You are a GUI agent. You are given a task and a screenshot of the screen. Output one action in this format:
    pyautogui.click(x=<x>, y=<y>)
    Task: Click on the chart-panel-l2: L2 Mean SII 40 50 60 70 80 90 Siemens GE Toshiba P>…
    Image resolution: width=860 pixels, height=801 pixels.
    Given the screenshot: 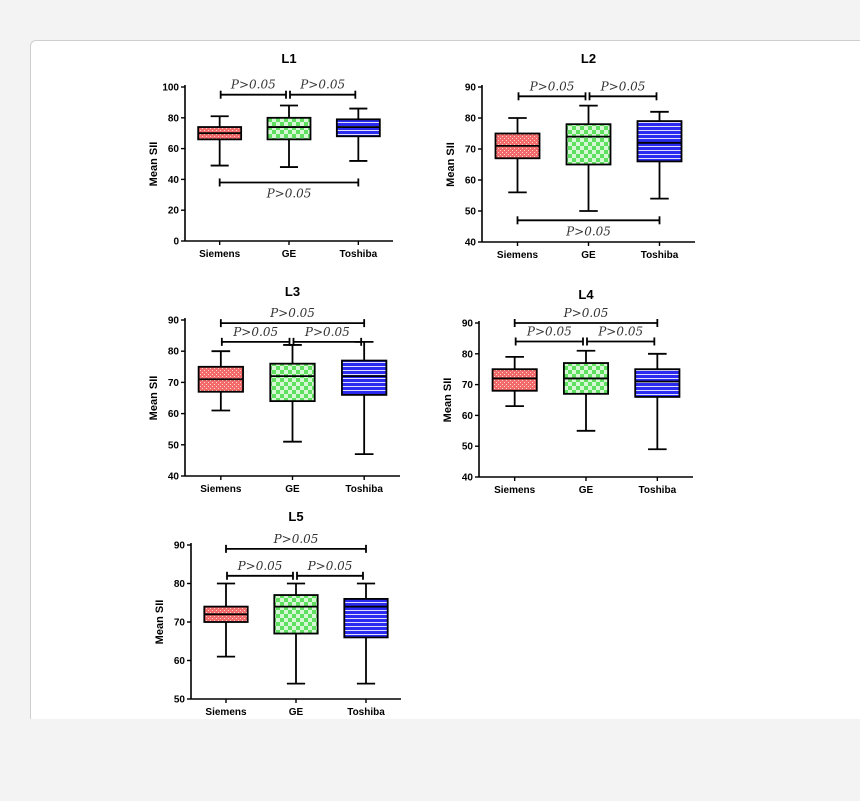 What is the action you would take?
    pyautogui.click(x=570, y=156)
    